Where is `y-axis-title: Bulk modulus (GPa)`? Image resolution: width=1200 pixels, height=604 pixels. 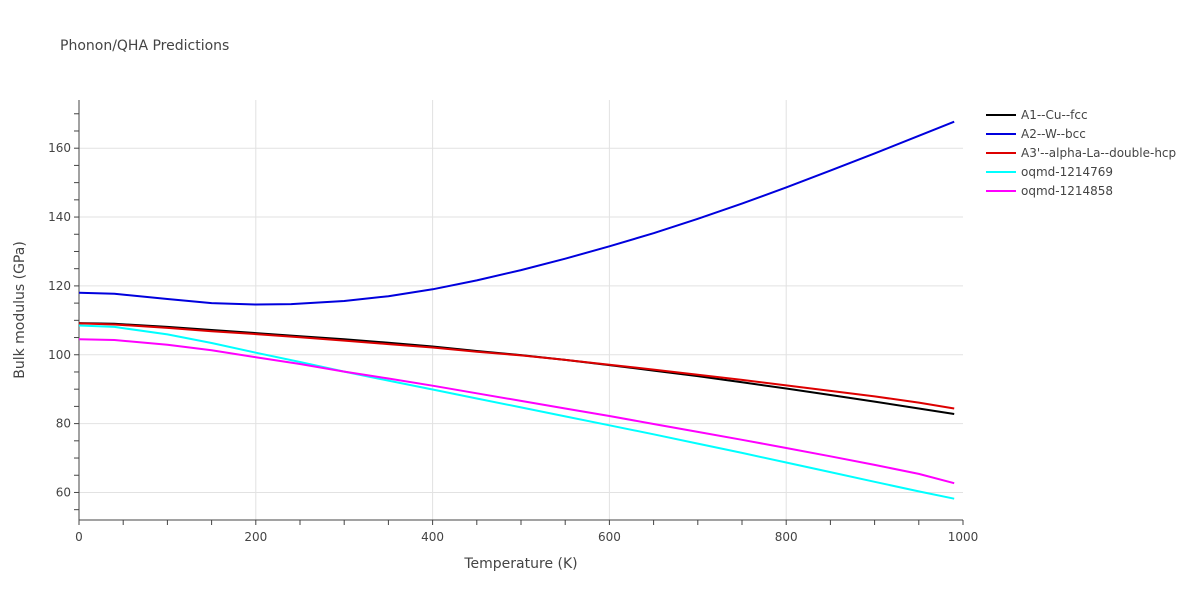
y-axis-title: Bulk modulus (GPa) is located at coordinates (20, 310).